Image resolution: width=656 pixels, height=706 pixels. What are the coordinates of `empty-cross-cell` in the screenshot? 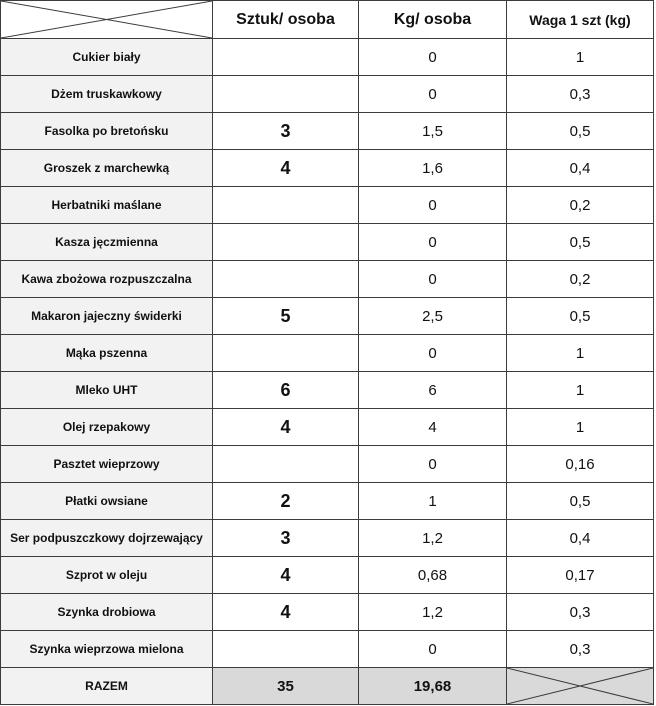 It's located at (580, 686).